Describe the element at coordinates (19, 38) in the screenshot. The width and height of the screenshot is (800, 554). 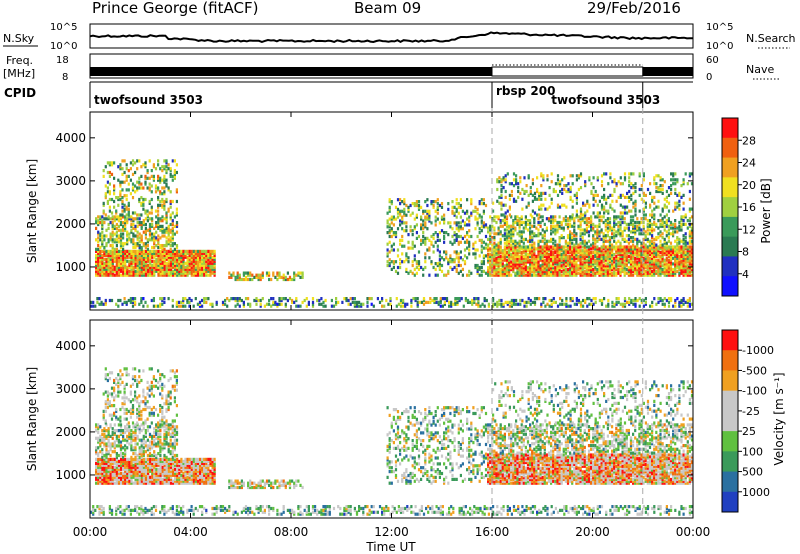
I see `nsky-label: N.Sky` at that location.